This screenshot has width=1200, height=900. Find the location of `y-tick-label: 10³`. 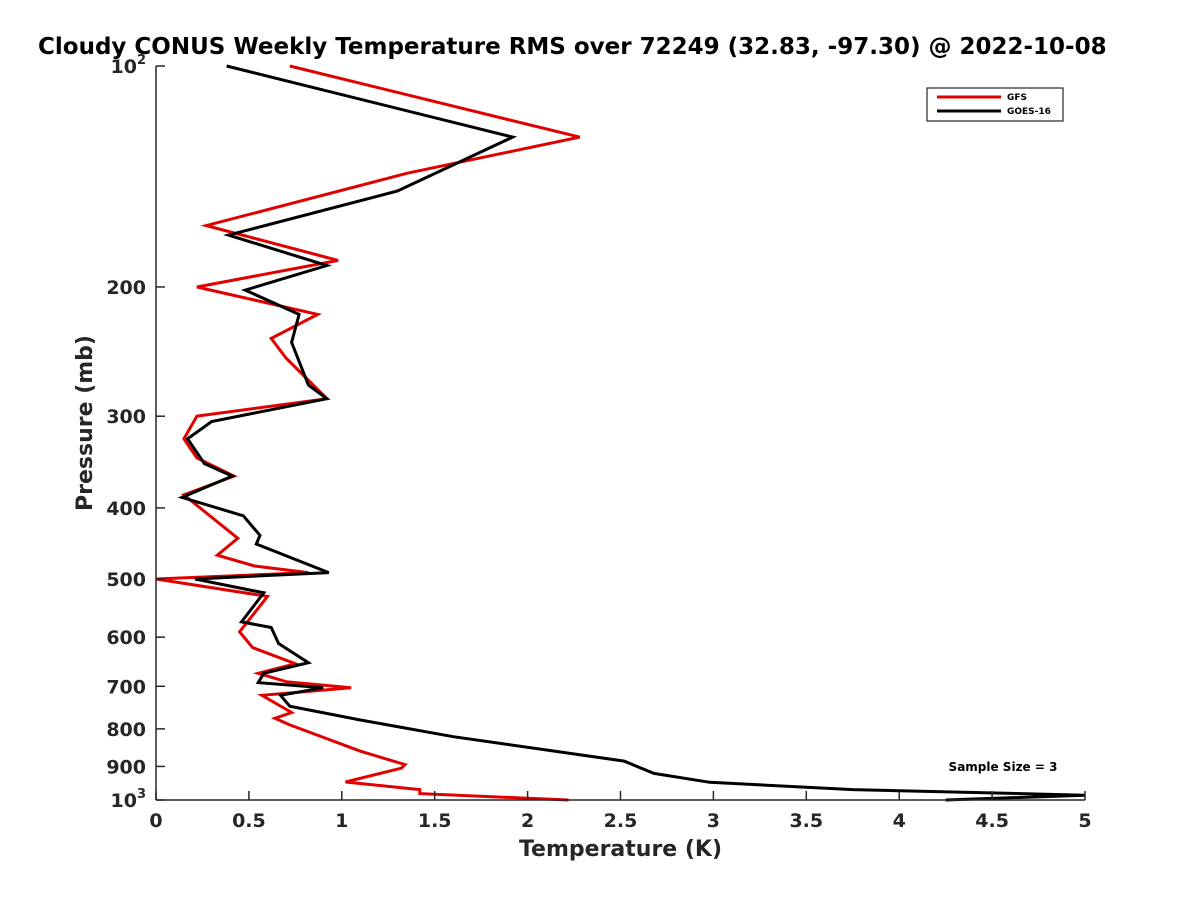

y-tick-label: 10³ is located at coordinates (129, 799).